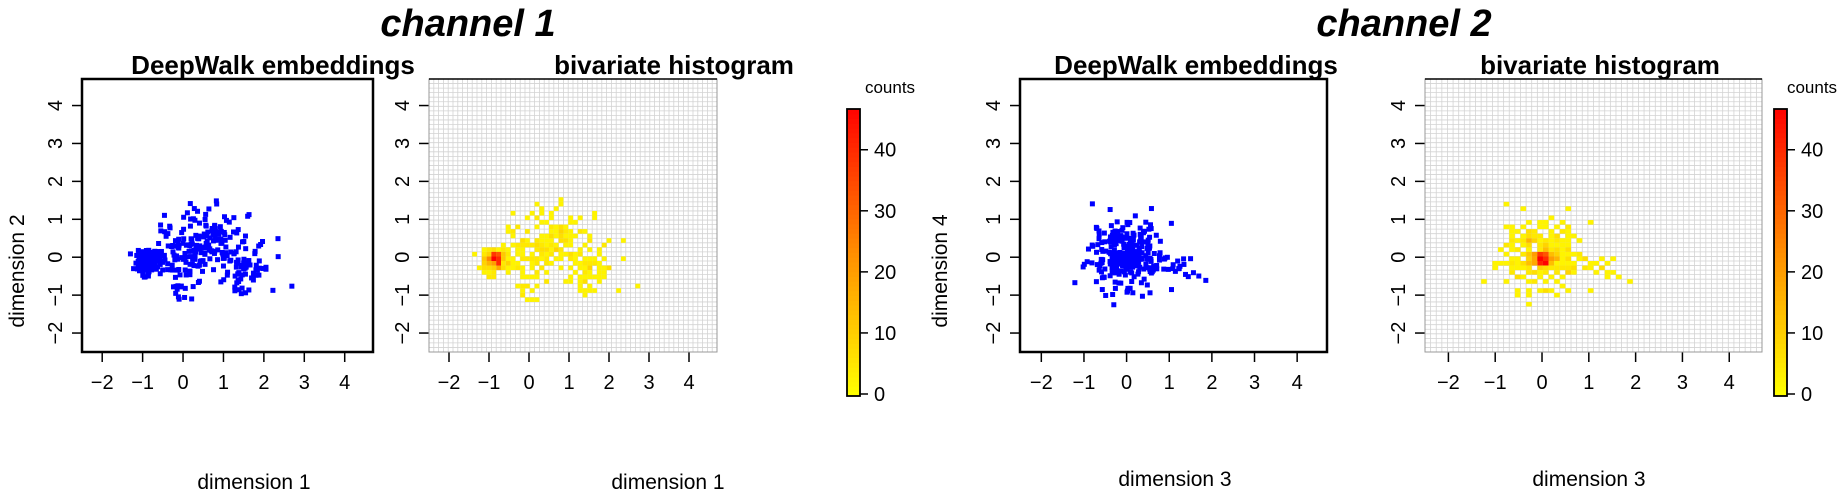  What do you see at coordinates (1174, 479) in the screenshot?
I see `panel-3-xlabel: dimension 3` at bounding box center [1174, 479].